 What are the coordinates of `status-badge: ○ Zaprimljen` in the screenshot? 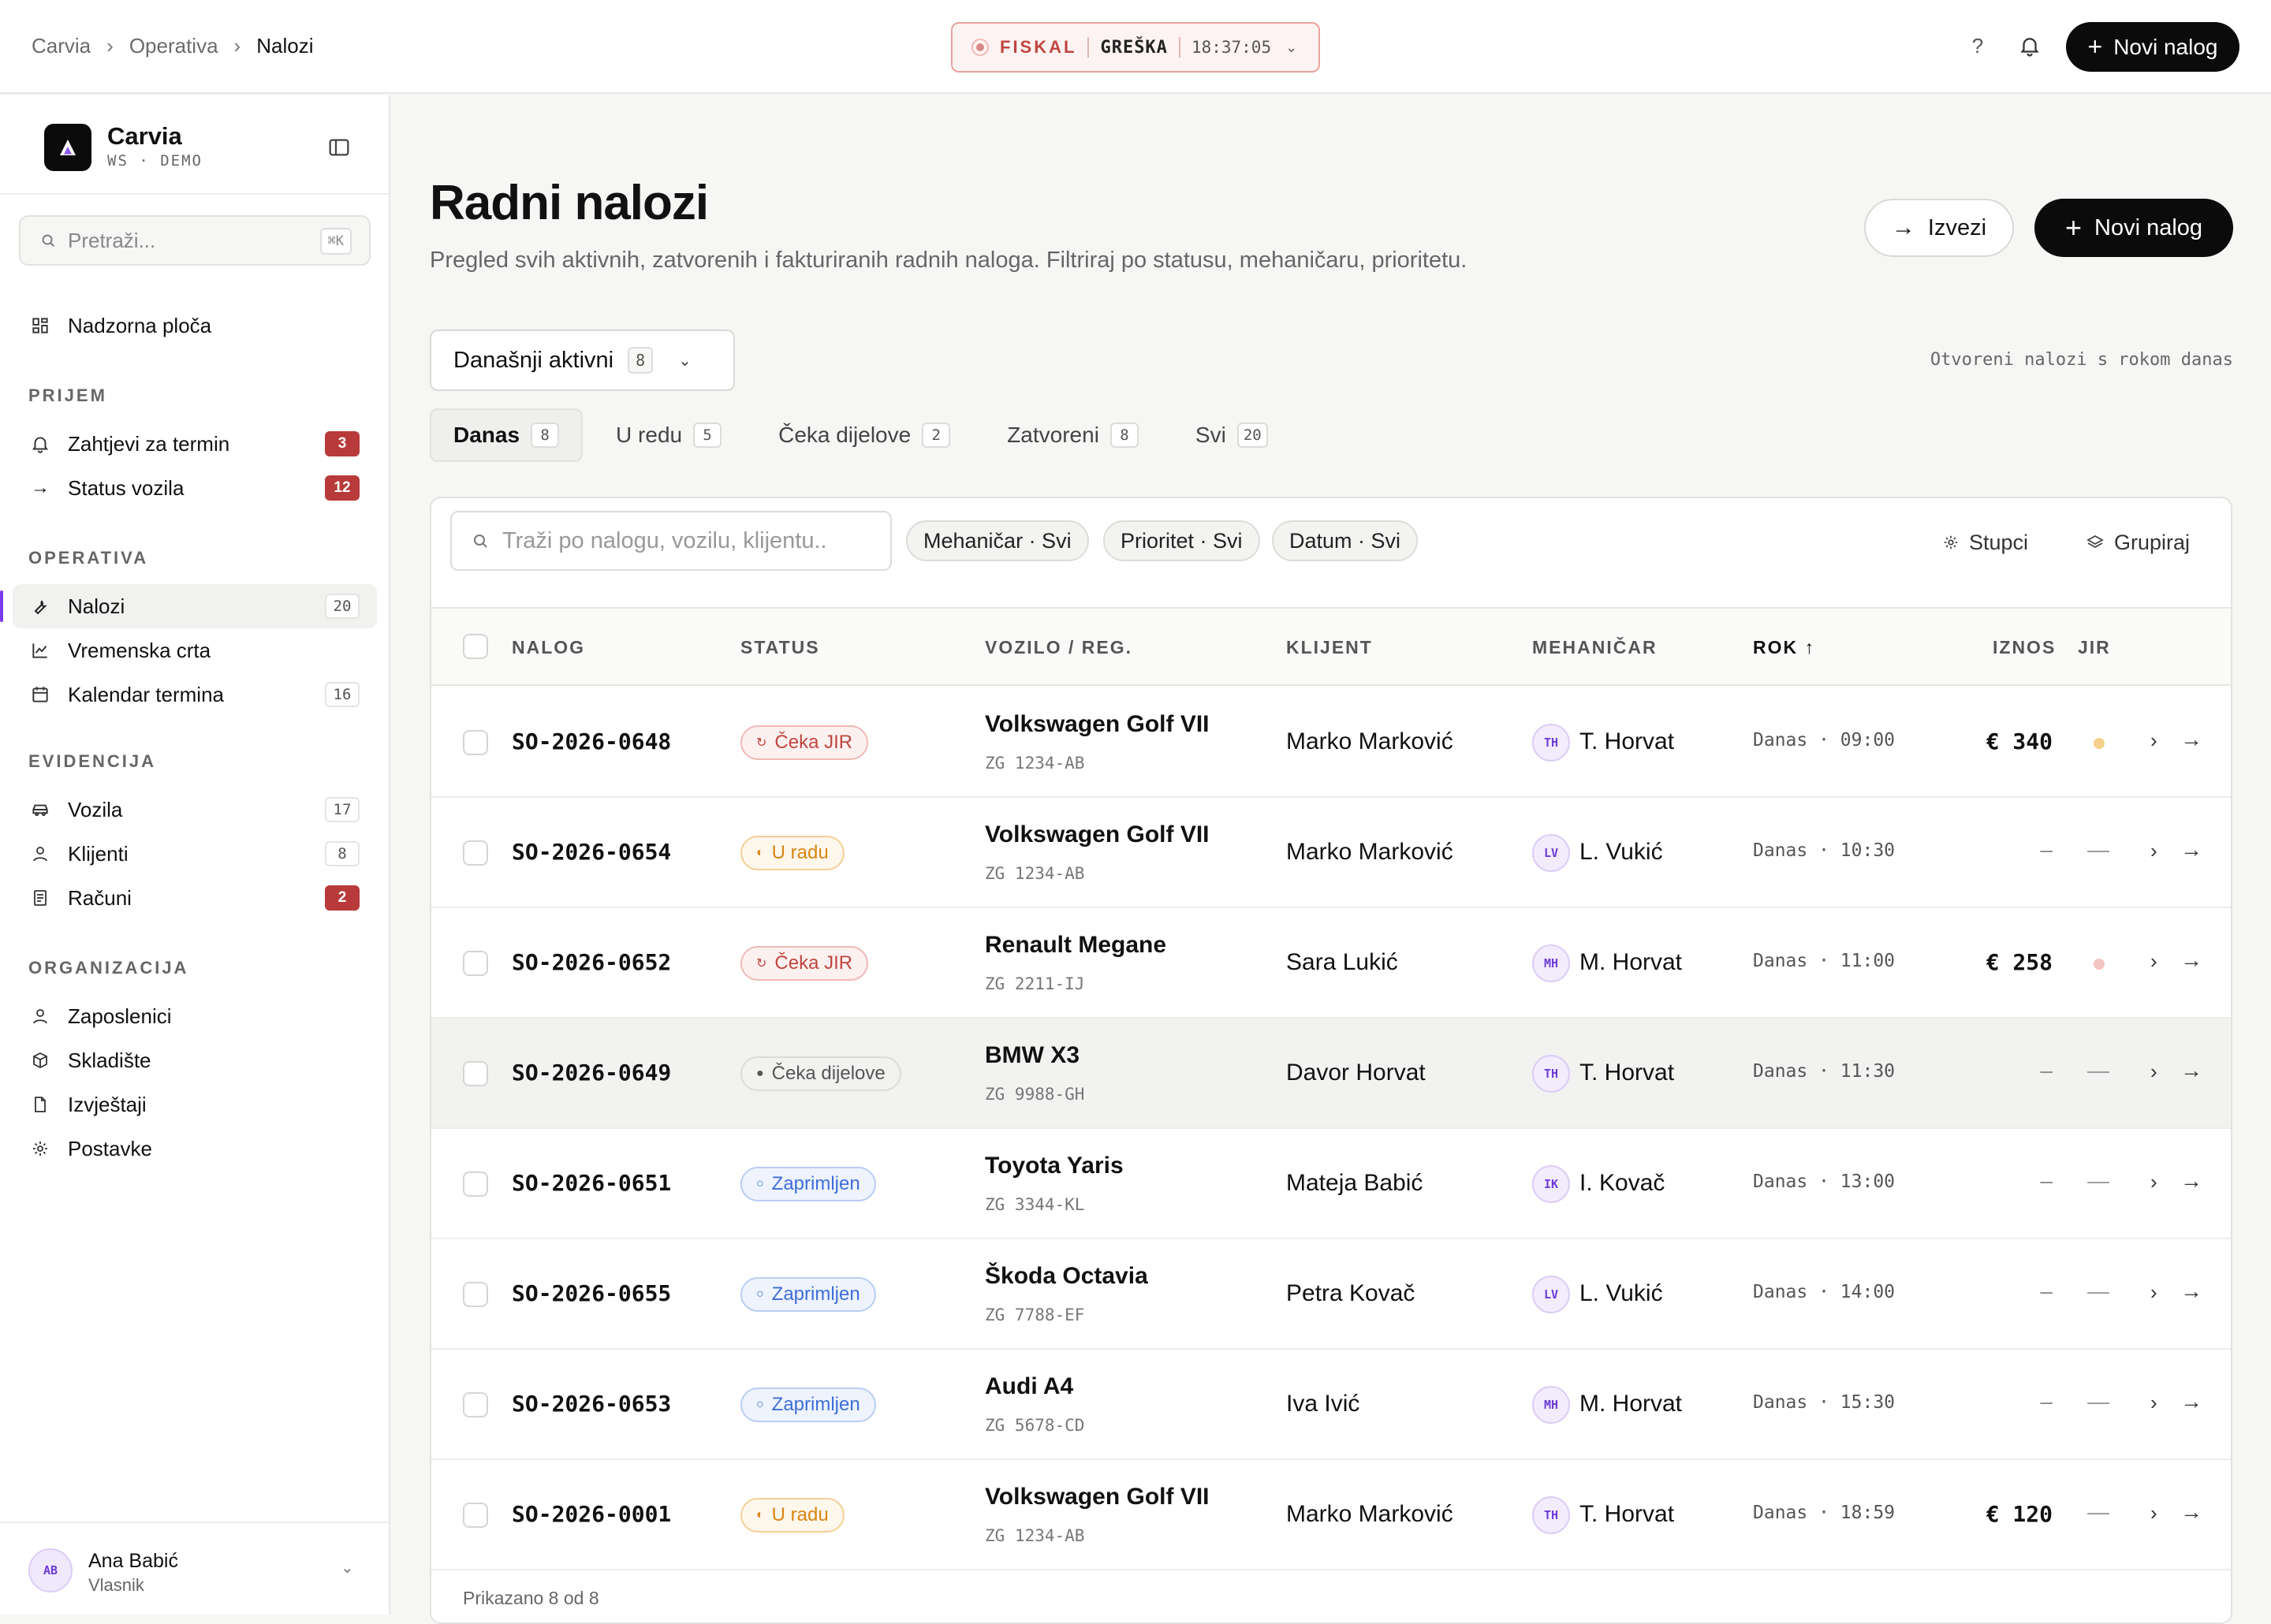 It's located at (808, 1404).